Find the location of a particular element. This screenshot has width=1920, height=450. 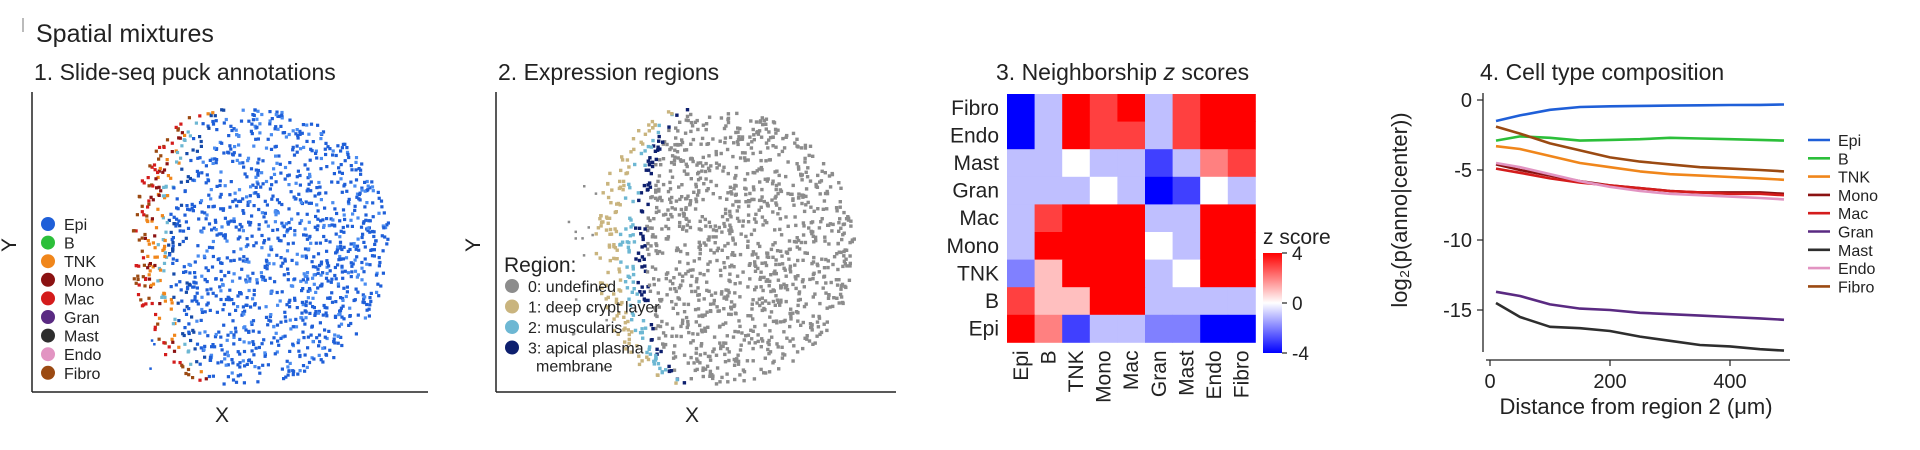

heatmap-row-label: Endo is located at coordinates (974, 135).